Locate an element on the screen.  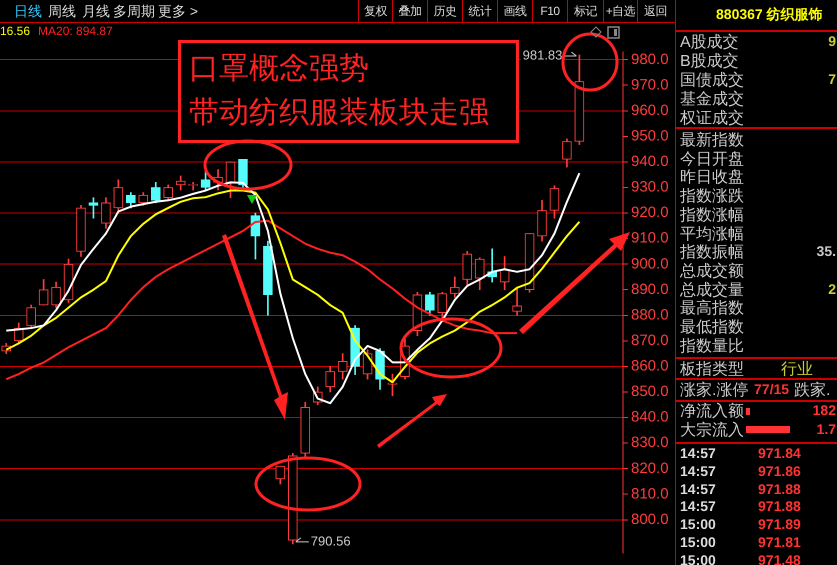
text: 今日开盘 is located at coordinates (712, 159).